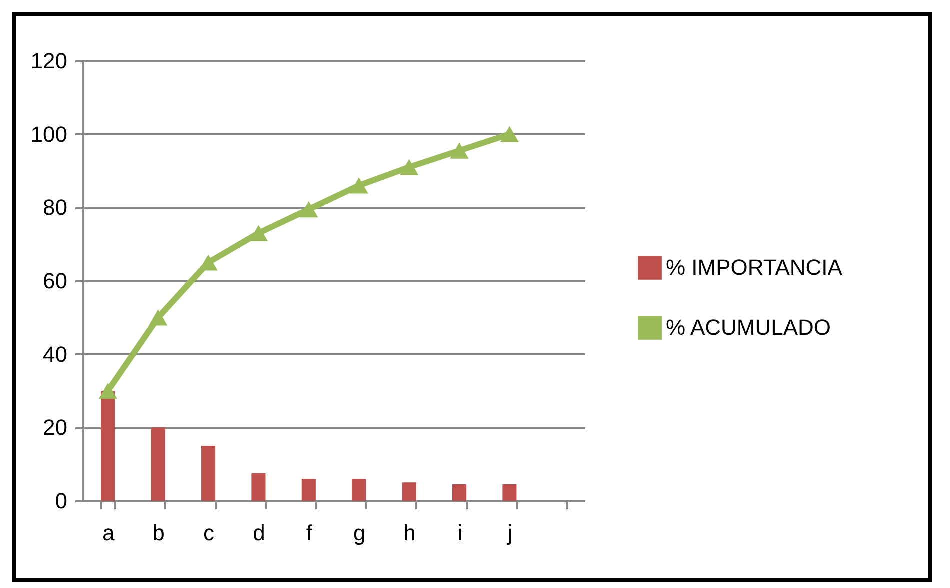 Image resolution: width=950 pixels, height=588 pixels. I want to click on y-tick-label: 80, so click(55, 207).